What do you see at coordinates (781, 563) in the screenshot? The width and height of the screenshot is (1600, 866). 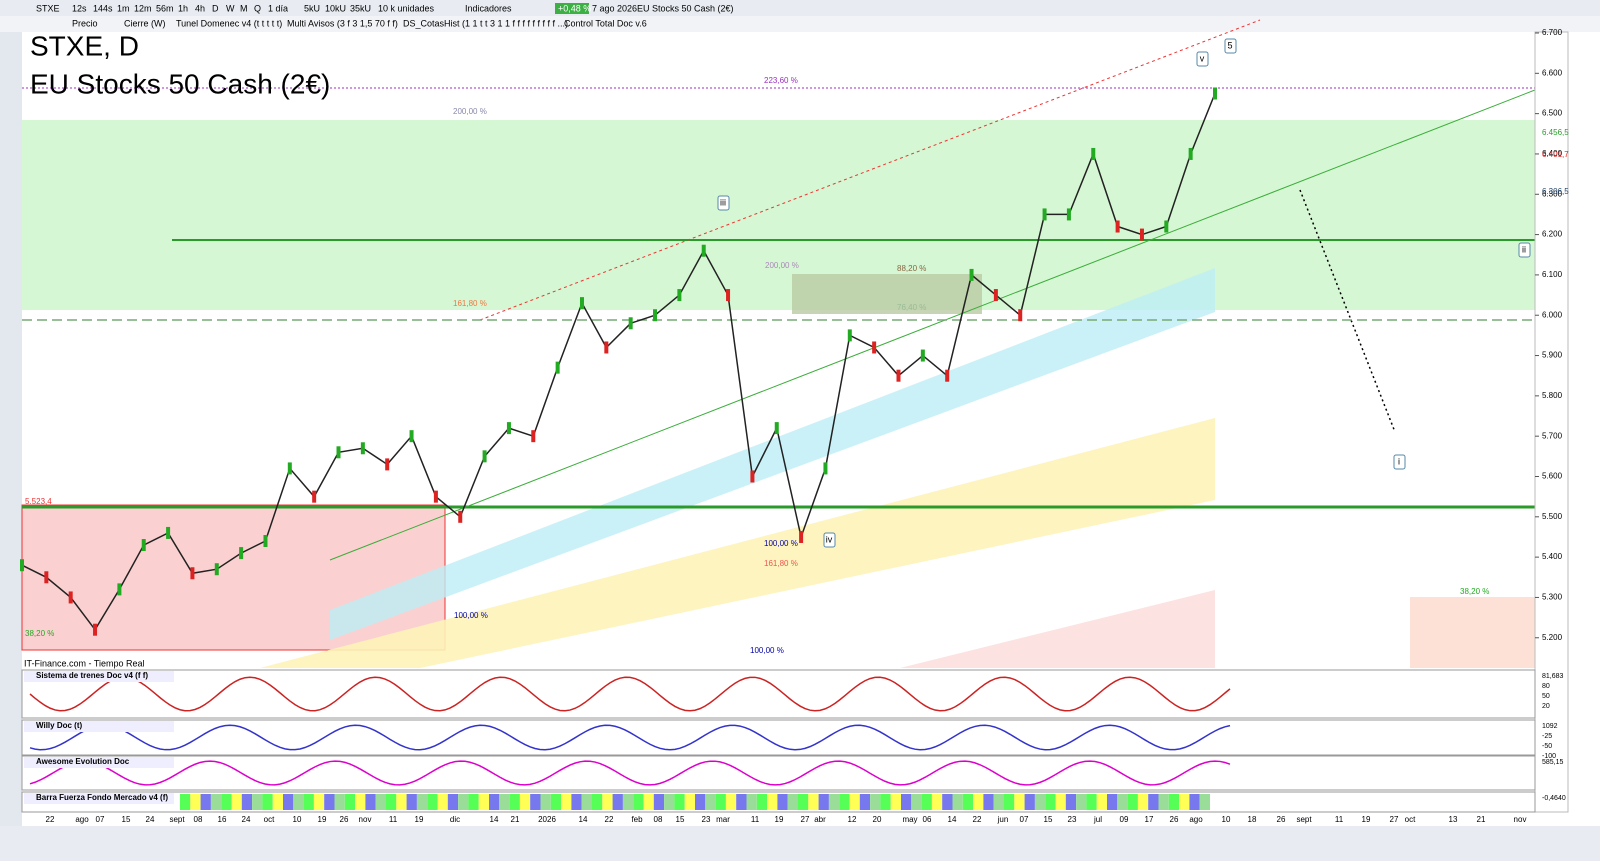 I see `level-label: 161,80 %` at bounding box center [781, 563].